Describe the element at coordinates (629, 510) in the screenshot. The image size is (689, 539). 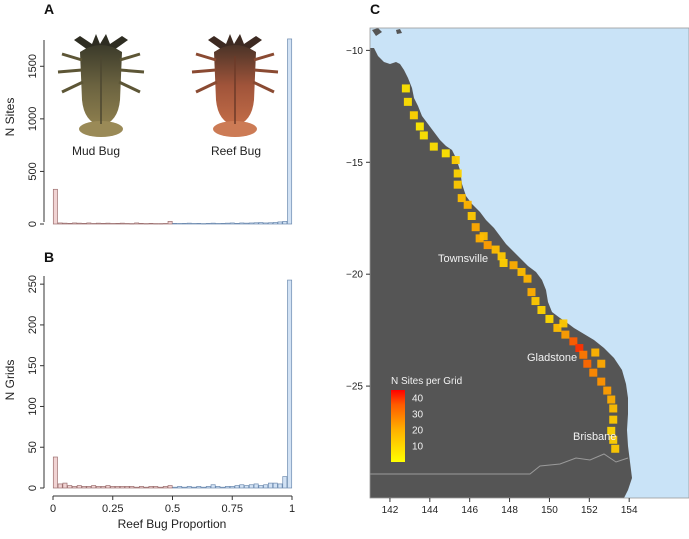
I see `map-x-tick-label: 154` at that location.